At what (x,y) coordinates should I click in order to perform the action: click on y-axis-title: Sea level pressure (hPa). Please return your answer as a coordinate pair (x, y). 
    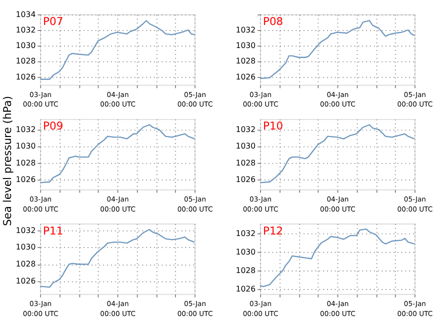
    Looking at the image, I should click on (7, 161).